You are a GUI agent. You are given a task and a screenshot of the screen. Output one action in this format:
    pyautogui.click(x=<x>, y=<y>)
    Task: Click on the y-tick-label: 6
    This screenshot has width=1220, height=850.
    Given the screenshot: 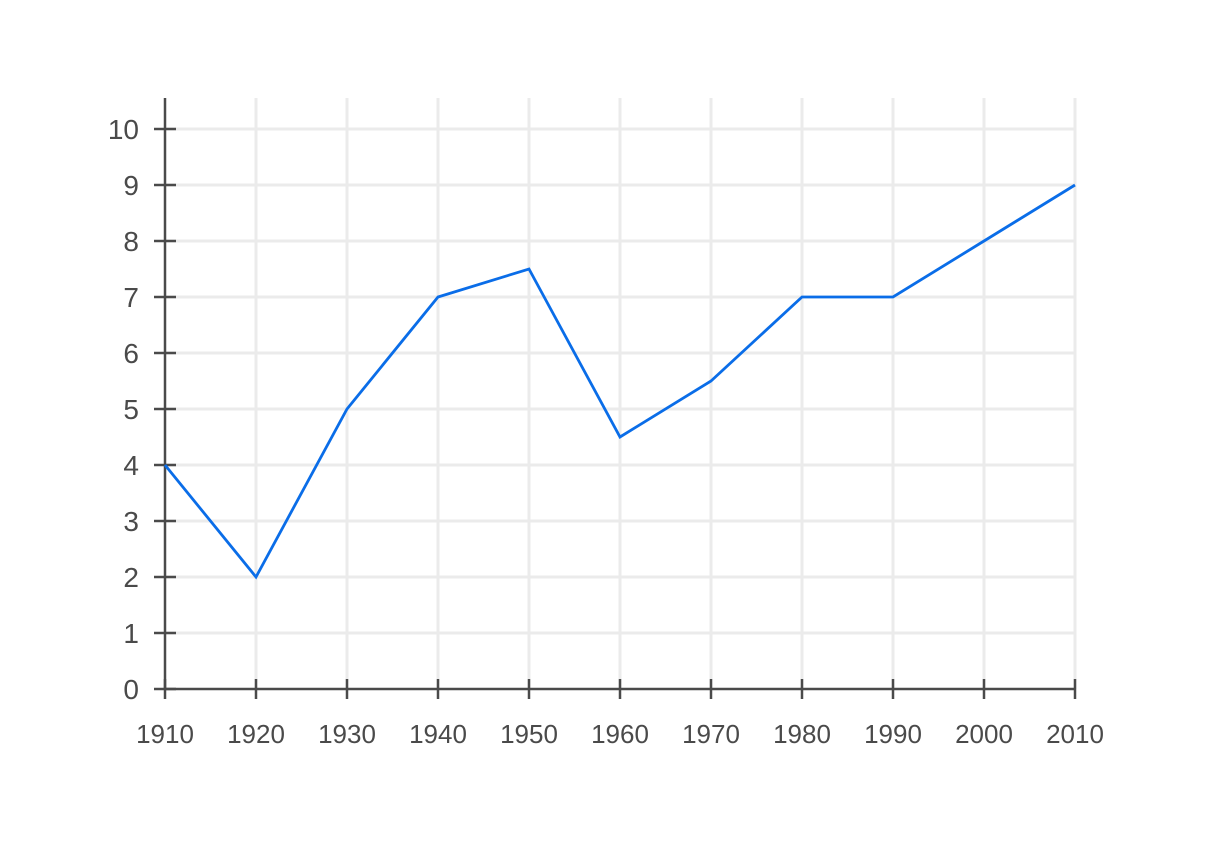 What is the action you would take?
    pyautogui.click(x=131, y=353)
    